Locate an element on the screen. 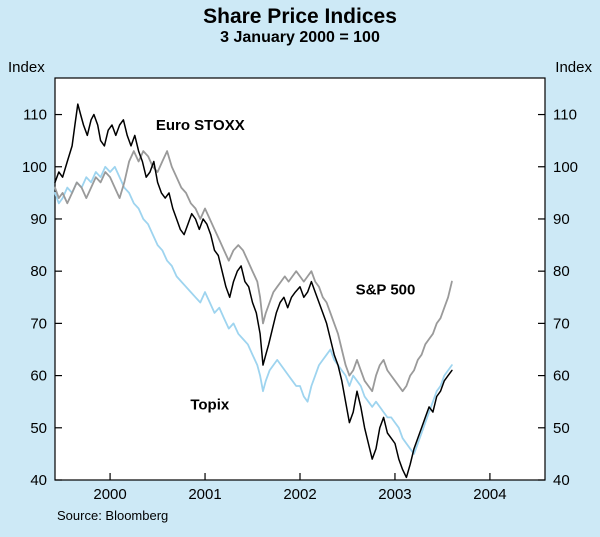 The height and width of the screenshot is (537, 600). y-axis-label-right: 40 is located at coordinates (561, 480).